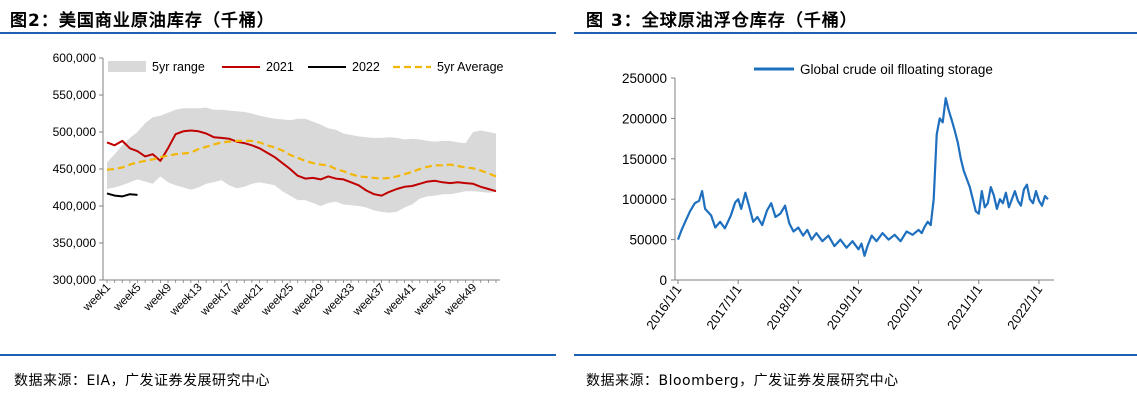 This screenshot has width=1137, height=416. What do you see at coordinates (307, 300) in the screenshot?
I see `x-tick-label: week29` at bounding box center [307, 300].